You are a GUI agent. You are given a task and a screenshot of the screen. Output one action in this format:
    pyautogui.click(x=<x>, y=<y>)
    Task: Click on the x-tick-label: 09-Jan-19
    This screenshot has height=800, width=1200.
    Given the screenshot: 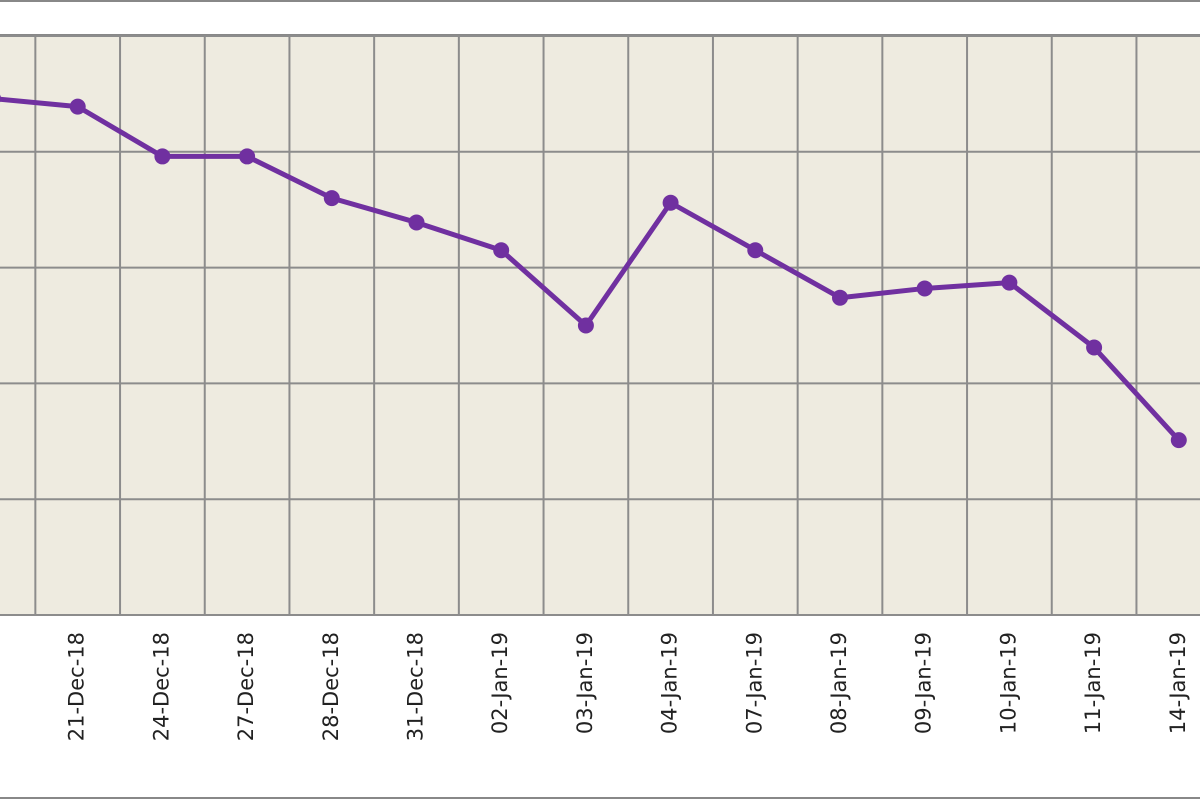 What is the action you would take?
    pyautogui.click(x=924, y=683)
    